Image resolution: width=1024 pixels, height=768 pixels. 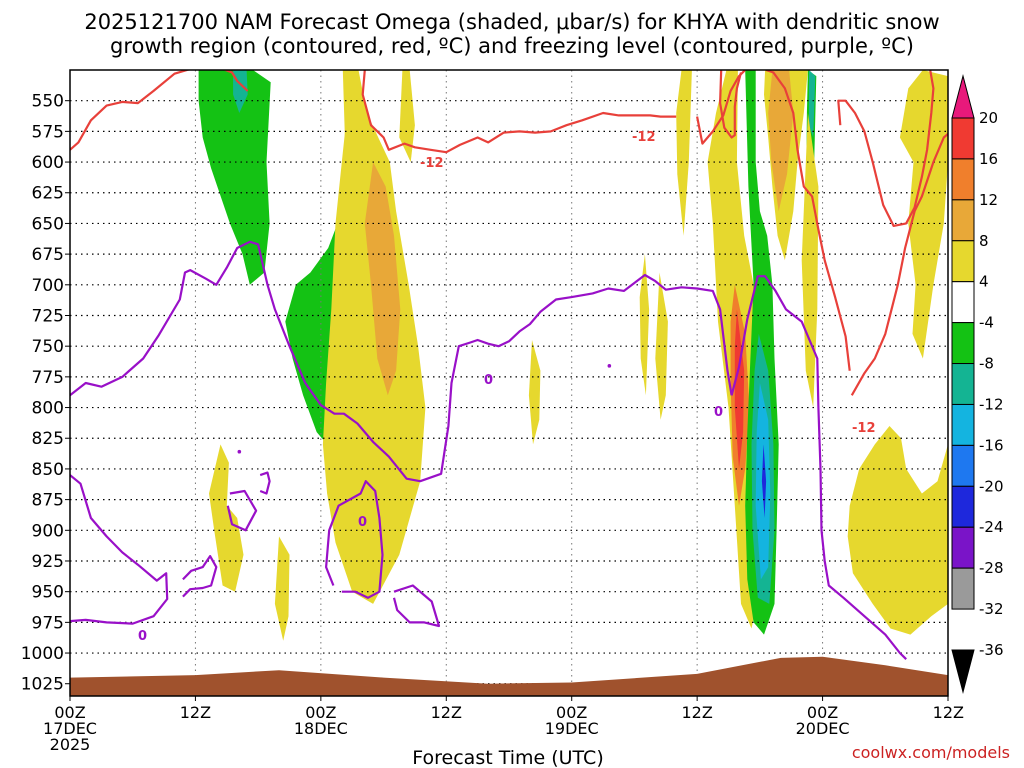 What do you see at coordinates (534, 392) in the screenshot?
I see `omega-region-y10` at bounding box center [534, 392].